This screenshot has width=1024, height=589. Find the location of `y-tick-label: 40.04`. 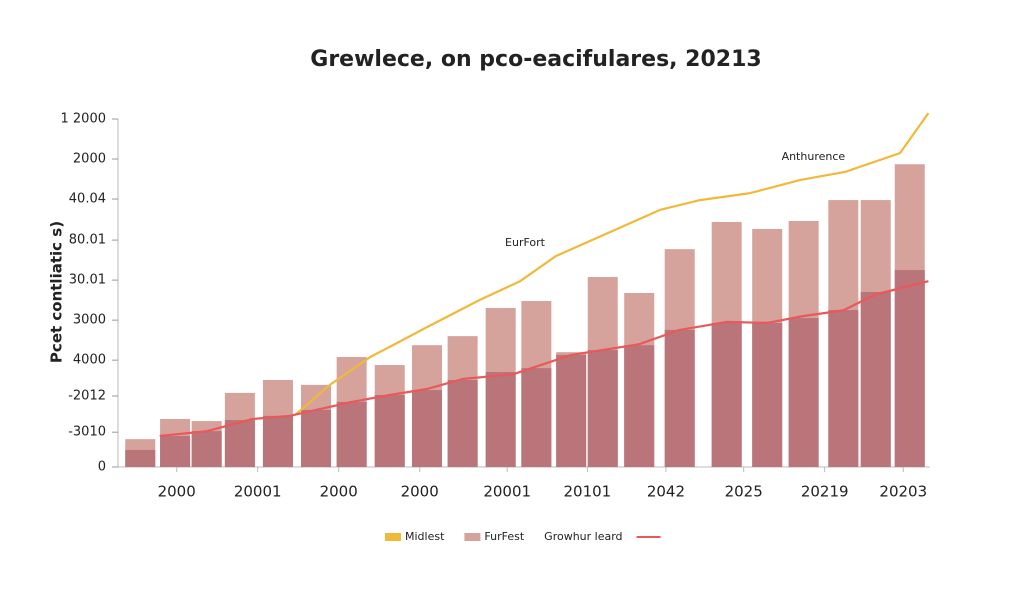

y-tick-label: 40.04 is located at coordinates (87, 199).